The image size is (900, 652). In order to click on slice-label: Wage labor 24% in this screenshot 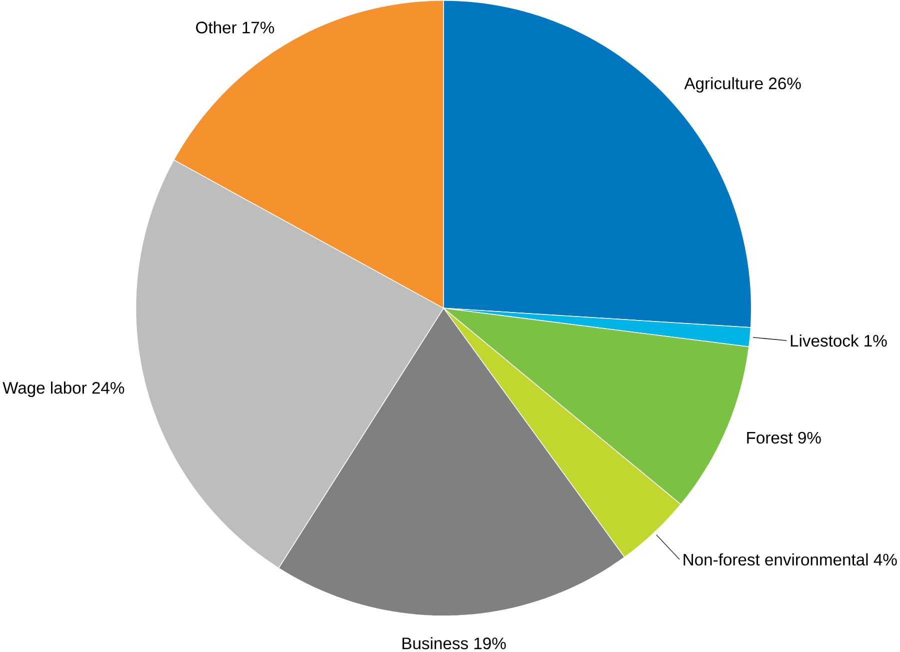, I will do `click(63, 390)`.